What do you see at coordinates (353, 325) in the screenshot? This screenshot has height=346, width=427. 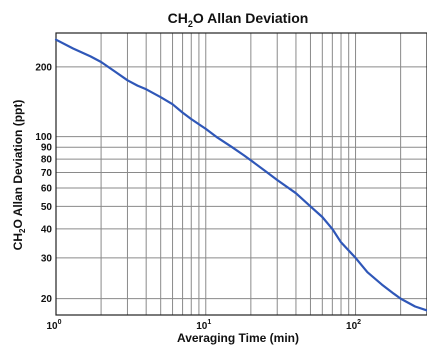 I see `x-tick-label: 10²` at bounding box center [353, 325].